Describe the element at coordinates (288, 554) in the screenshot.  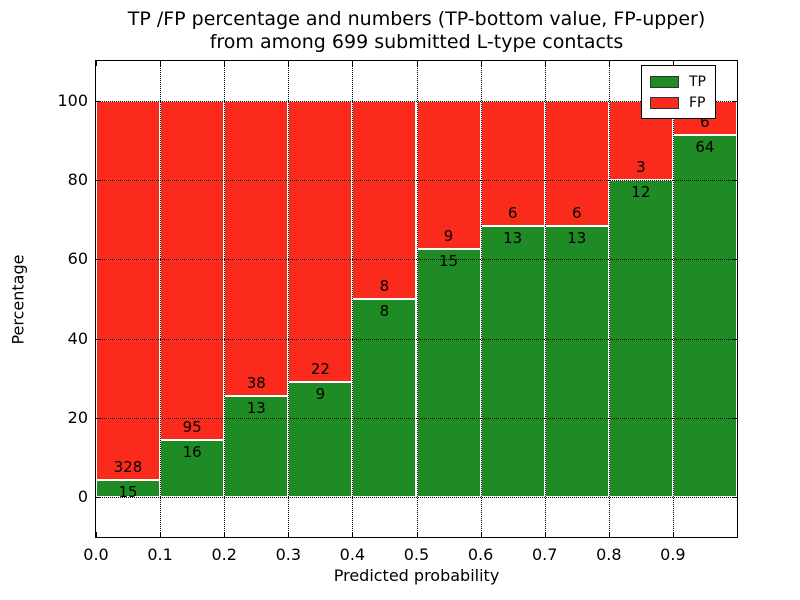
I see `x-tick-label: 0.3` at that location.